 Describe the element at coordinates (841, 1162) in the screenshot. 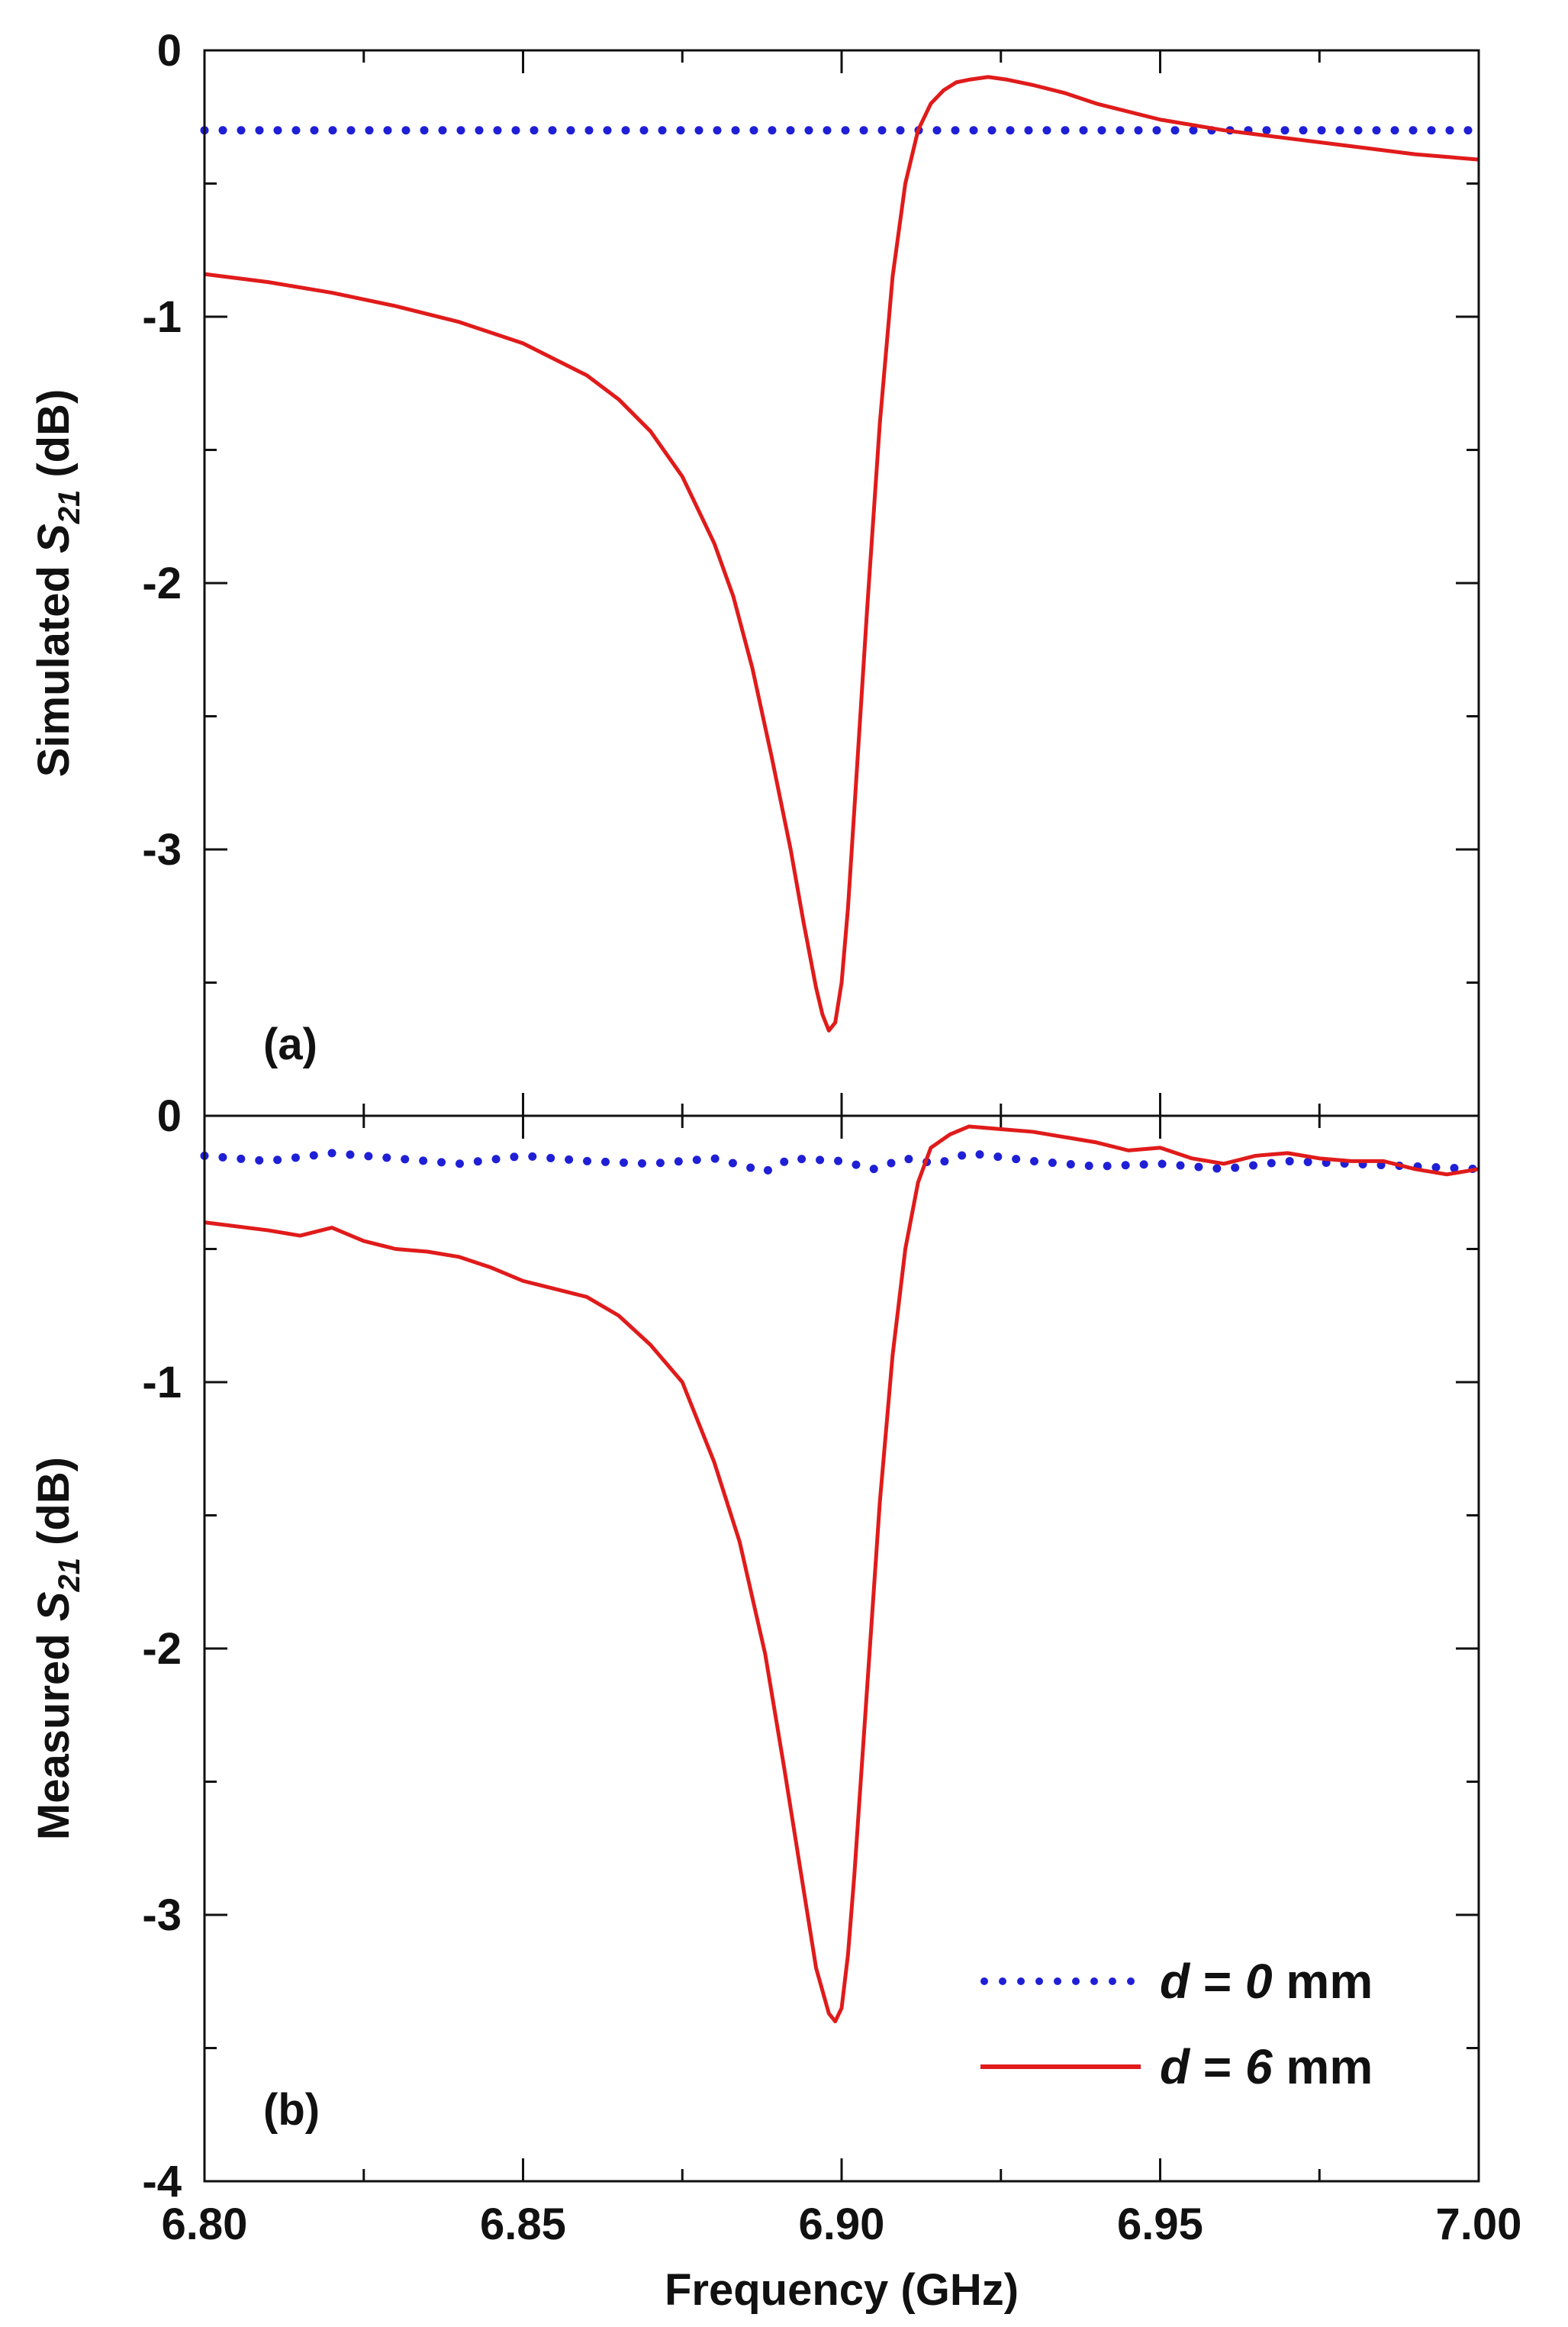

I see `series-d0-dotted` at that location.